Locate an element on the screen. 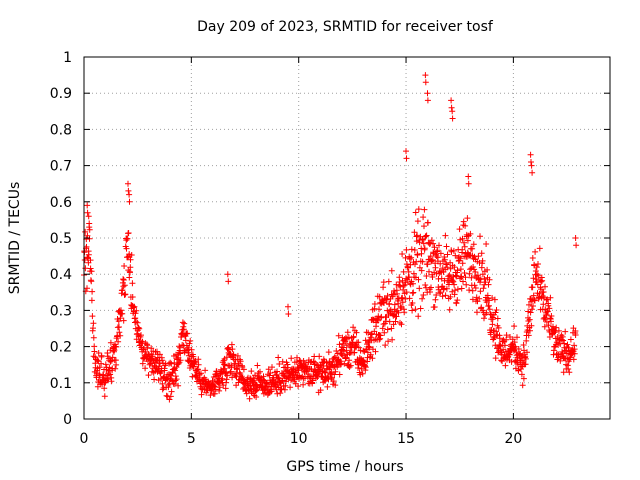  x-tick-label: 0 is located at coordinates (84, 439).